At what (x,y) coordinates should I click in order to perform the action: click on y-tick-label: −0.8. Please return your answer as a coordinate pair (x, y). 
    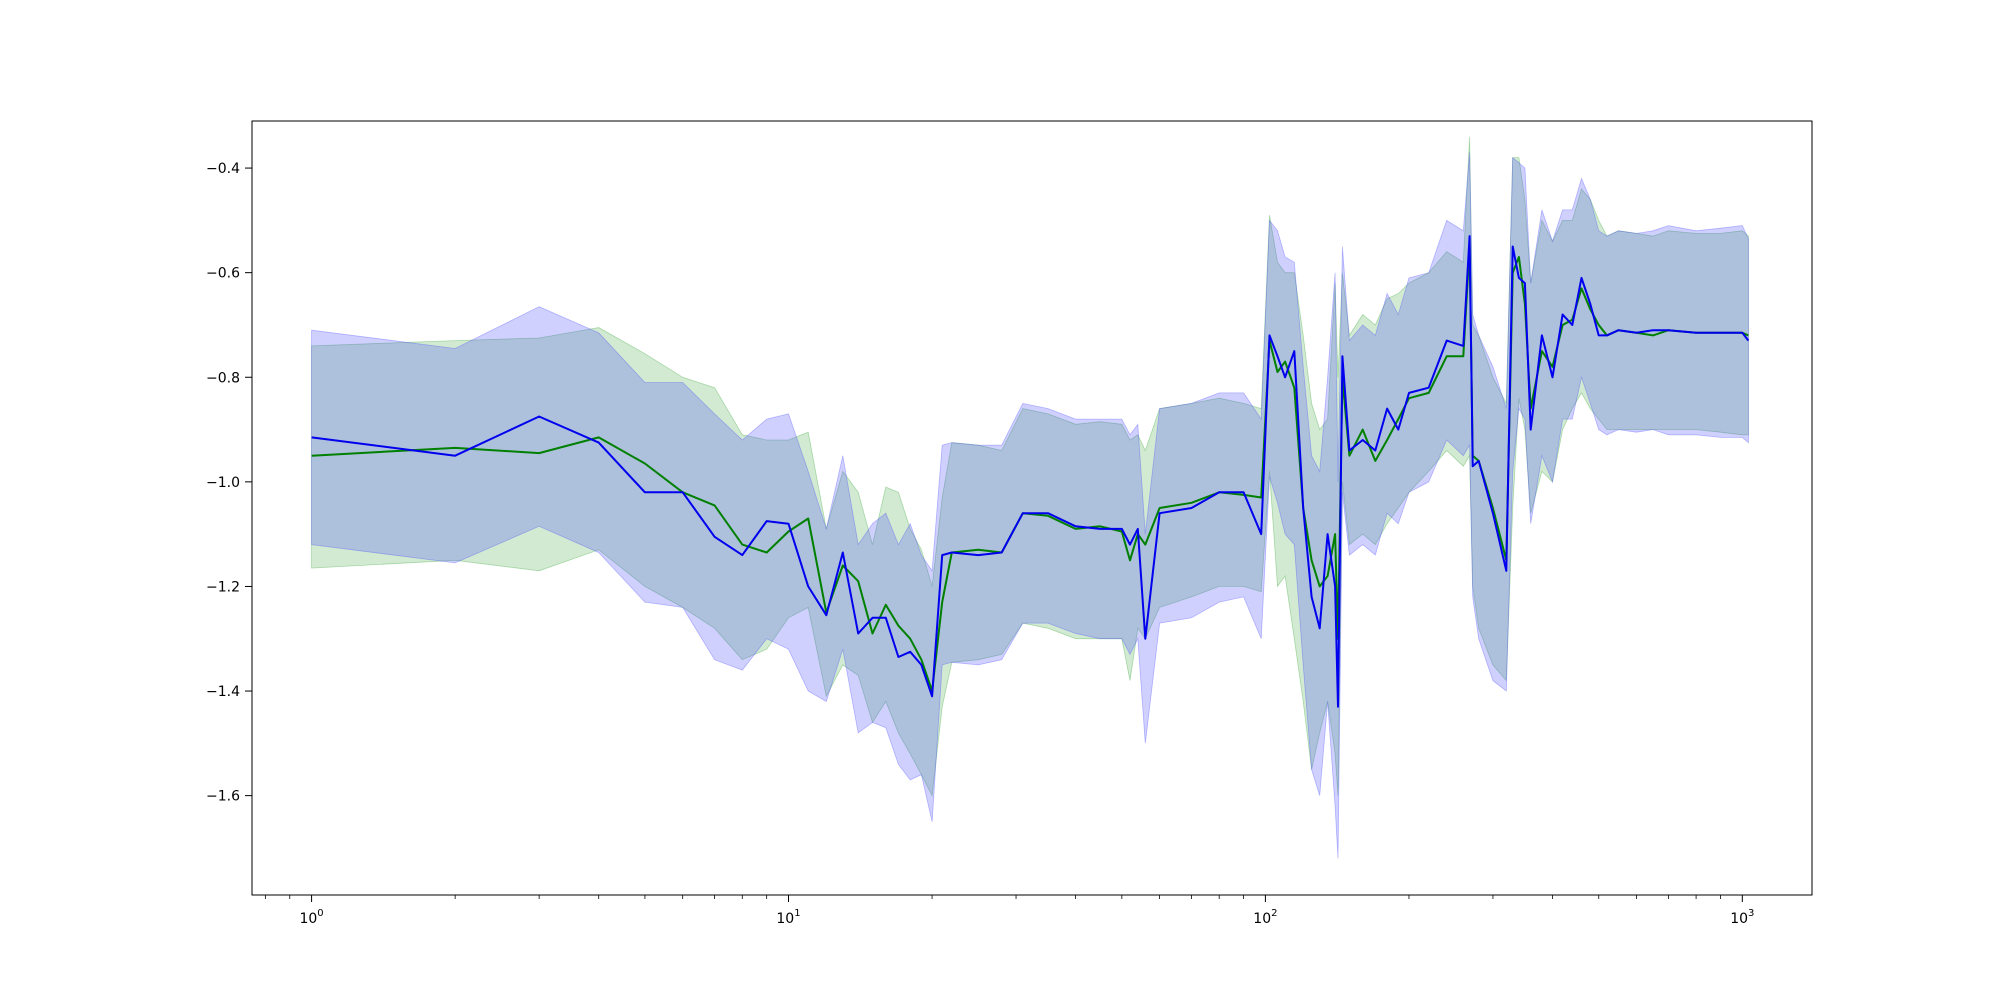
    Looking at the image, I should click on (223, 378).